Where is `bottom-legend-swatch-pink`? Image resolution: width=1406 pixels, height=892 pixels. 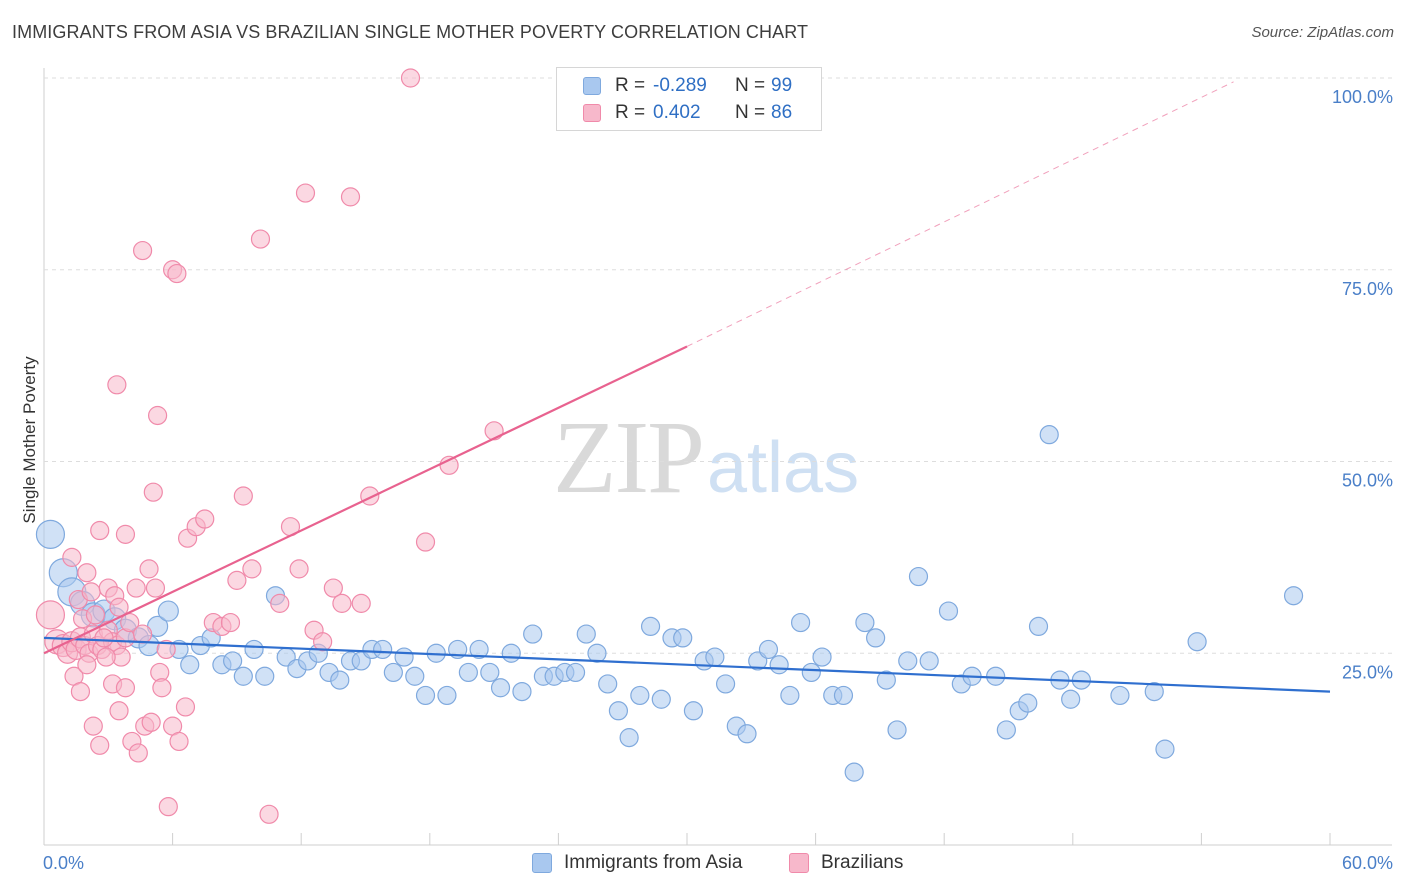
bottom-legend-swatch-pink is located at coordinates (799, 863).